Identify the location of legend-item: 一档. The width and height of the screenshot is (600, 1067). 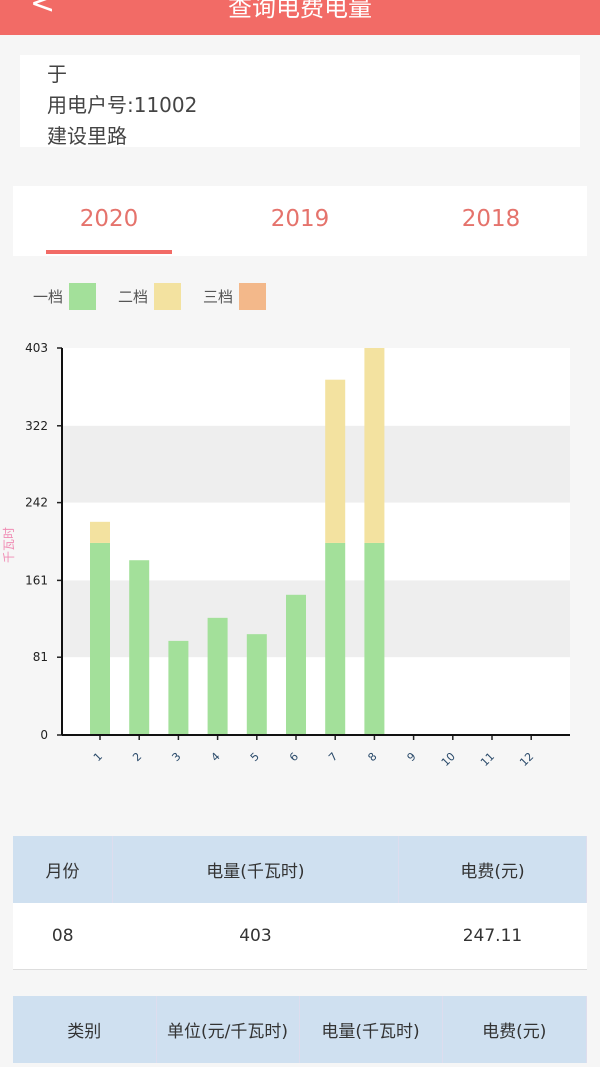
(65, 296).